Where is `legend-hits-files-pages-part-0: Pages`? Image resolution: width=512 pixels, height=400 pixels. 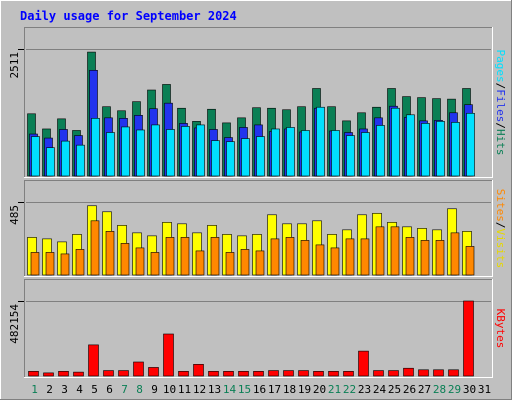 legend-hits-files-pages-part-0: Pages is located at coordinates (500, 66).